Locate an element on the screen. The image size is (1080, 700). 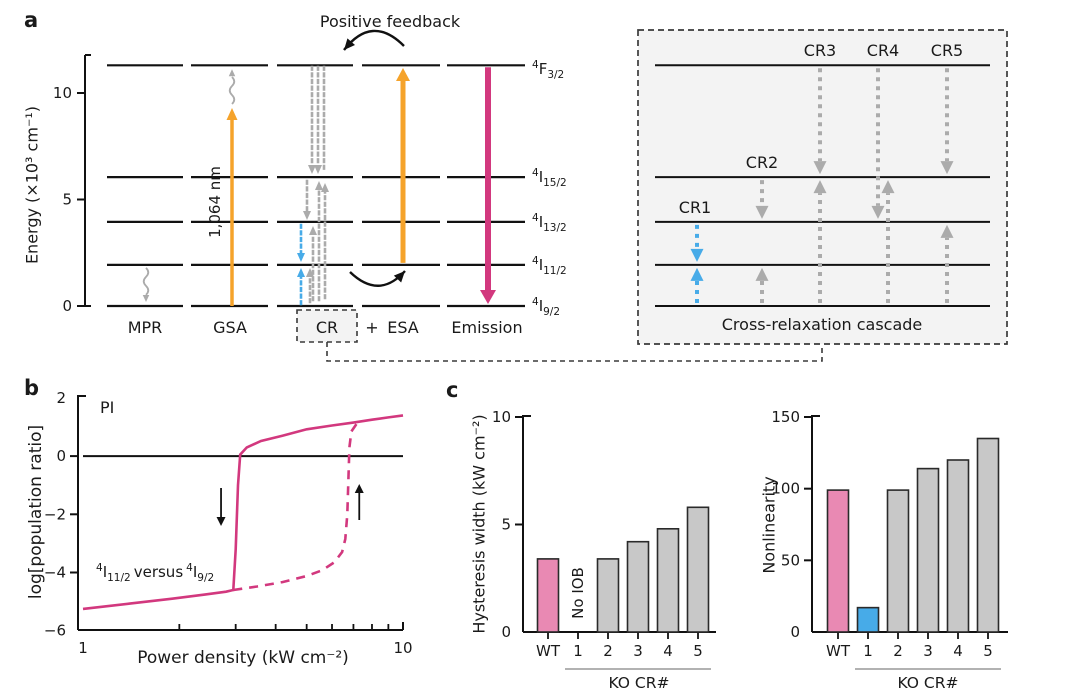
pc1-y-tick-label: 5 is located at coordinates (506, 525).